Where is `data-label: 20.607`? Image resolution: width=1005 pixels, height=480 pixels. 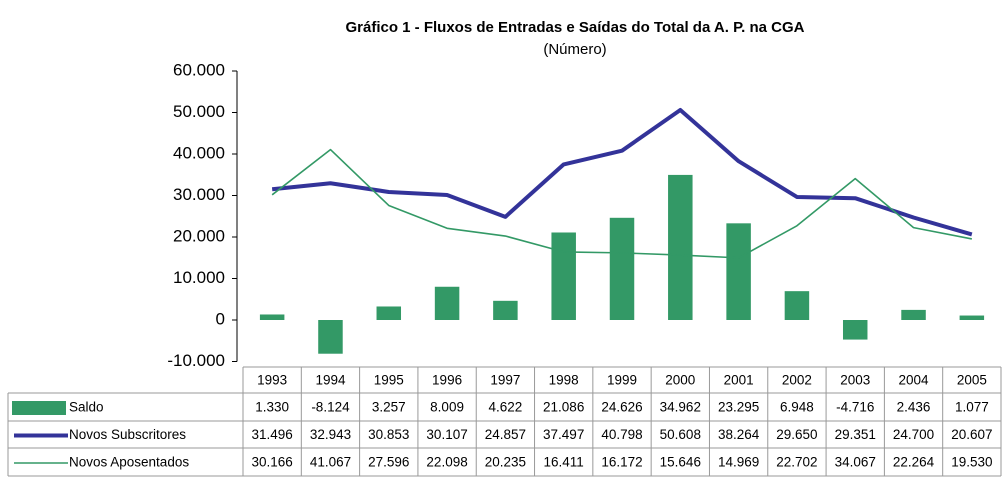 data-label: 20.607 is located at coordinates (971, 434).